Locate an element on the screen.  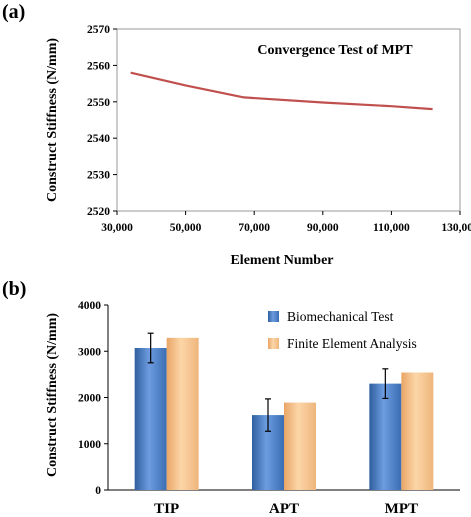
panel-a-series is located at coordinates (281, 91).